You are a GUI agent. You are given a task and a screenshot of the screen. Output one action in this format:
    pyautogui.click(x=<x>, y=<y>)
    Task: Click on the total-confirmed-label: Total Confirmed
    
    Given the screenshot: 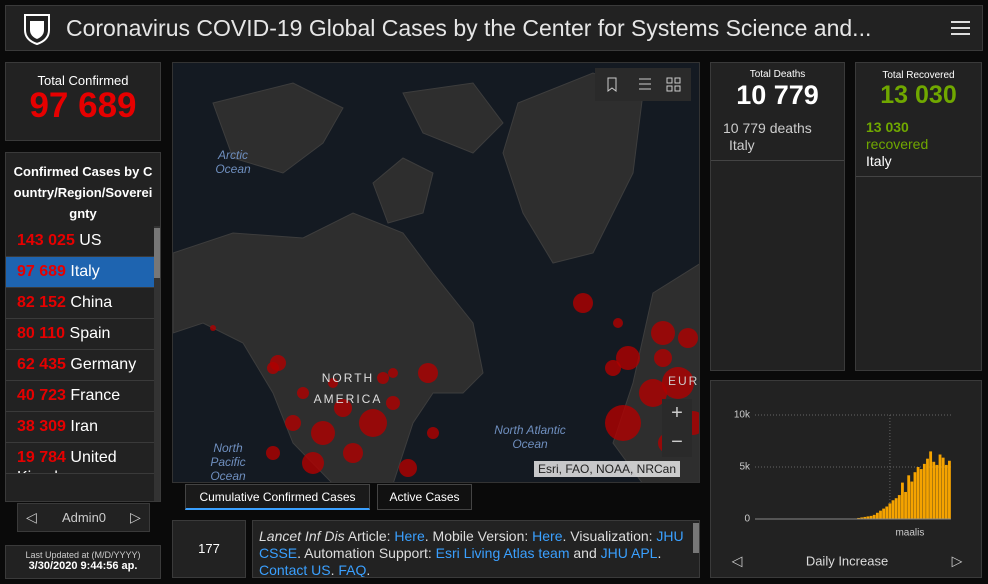 What is the action you would take?
    pyautogui.click(x=83, y=80)
    